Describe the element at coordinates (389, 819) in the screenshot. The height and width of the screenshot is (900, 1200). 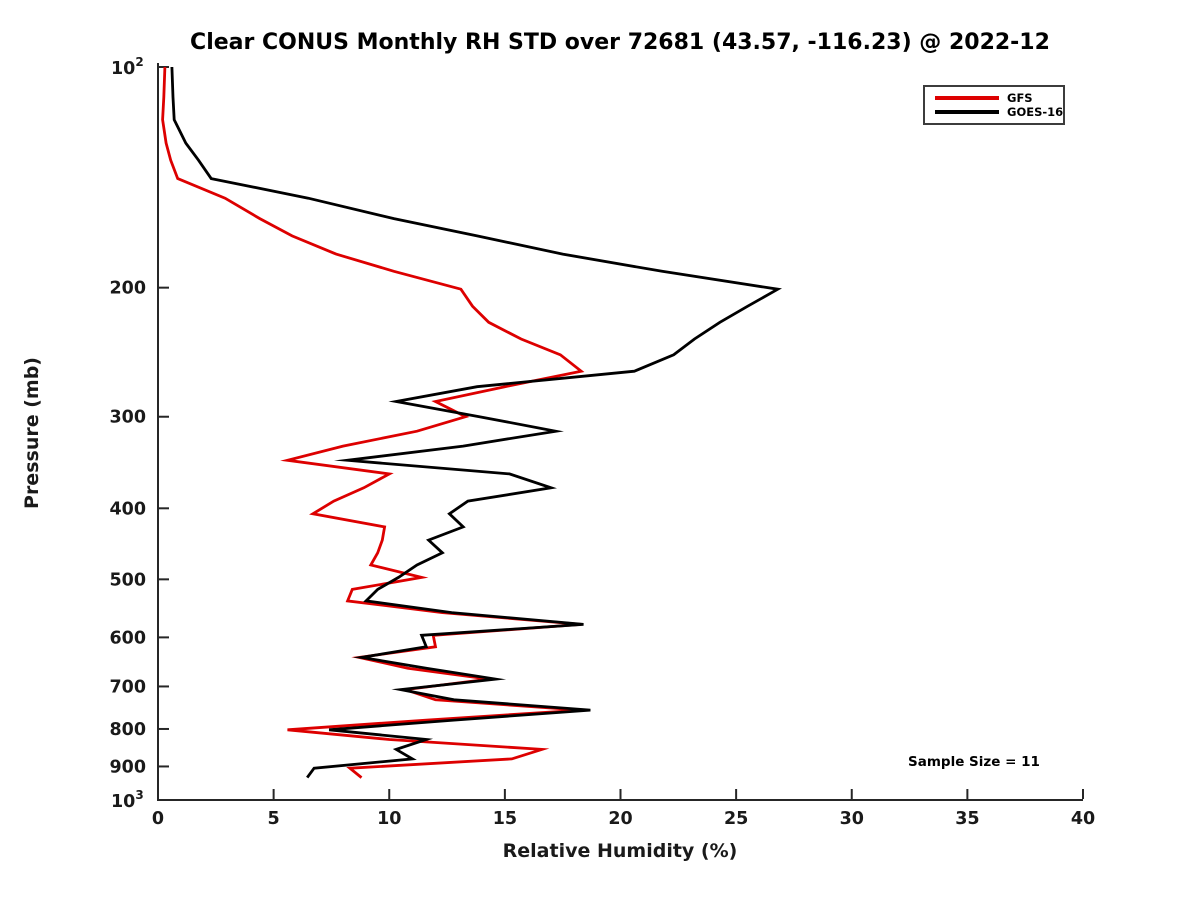
I see `x-tick-label: 10` at that location.